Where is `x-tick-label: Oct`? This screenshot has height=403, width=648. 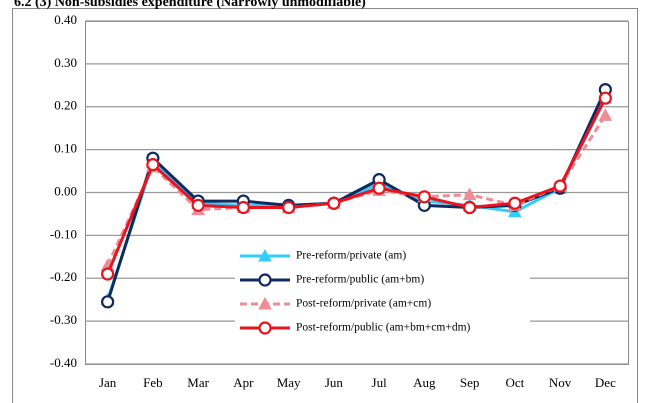
x-tick-label: Oct is located at coordinates (514, 382).